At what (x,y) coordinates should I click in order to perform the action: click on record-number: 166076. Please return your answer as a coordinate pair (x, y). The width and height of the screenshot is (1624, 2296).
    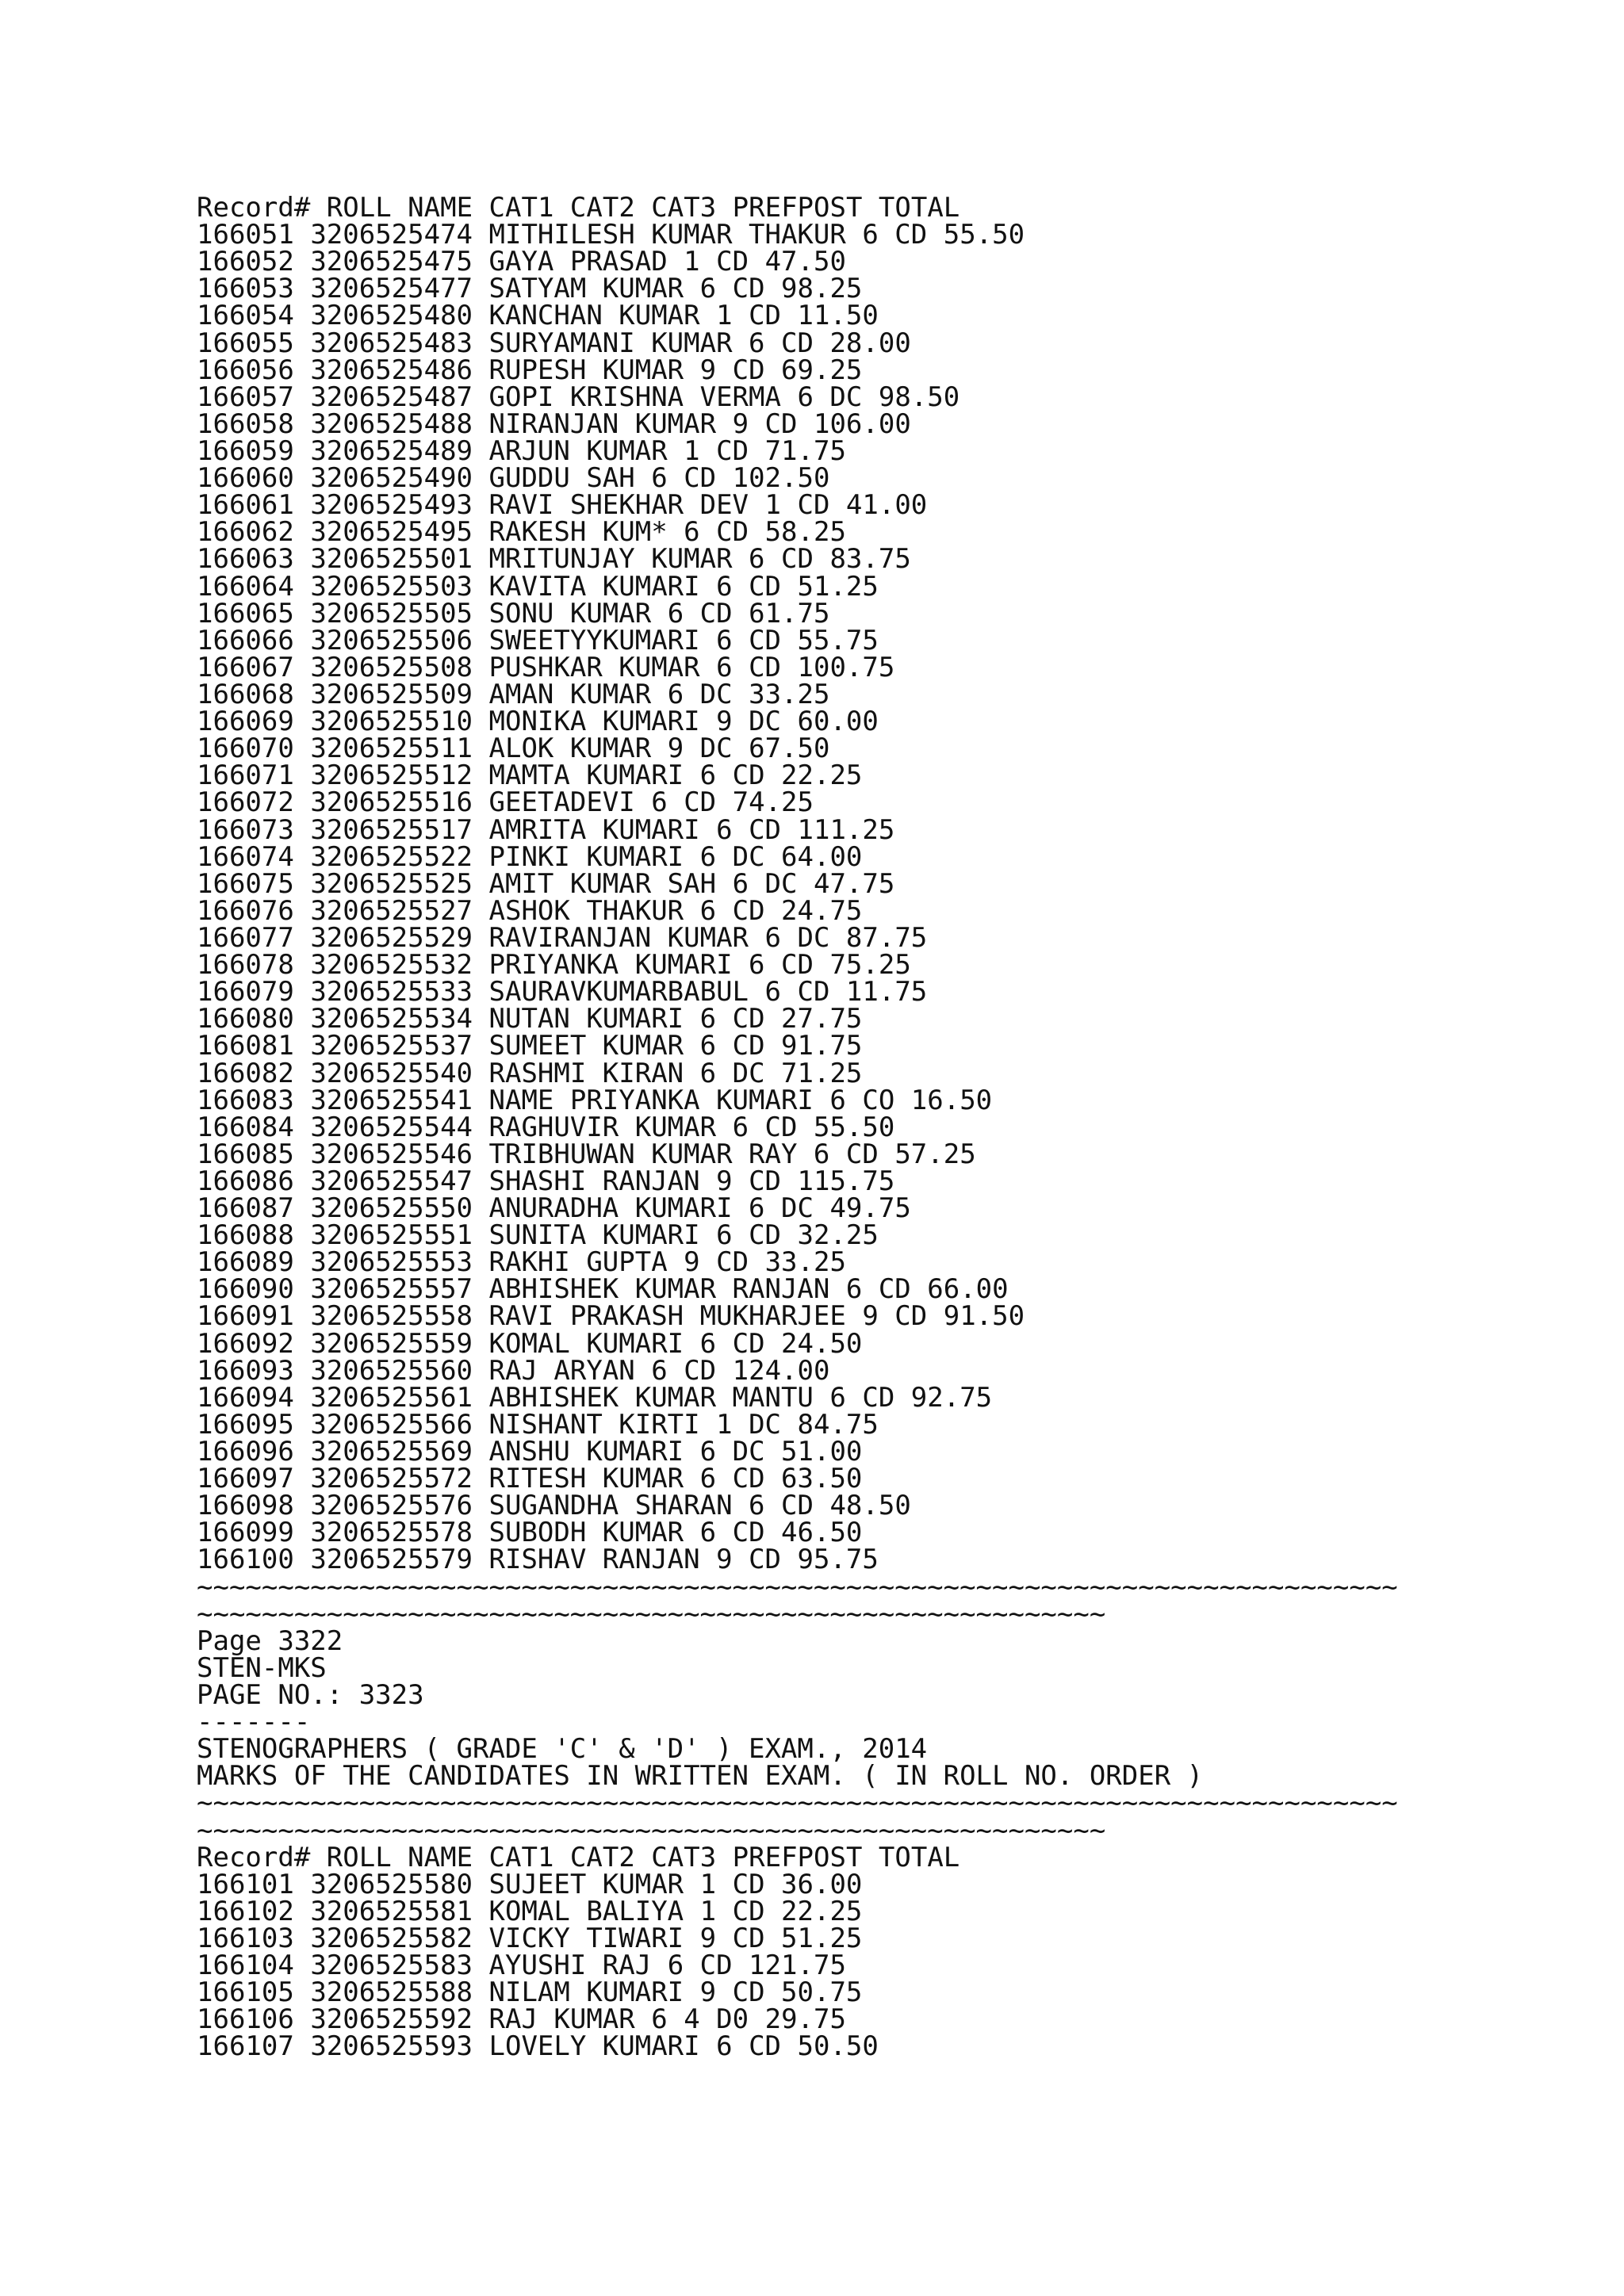
    Looking at the image, I should click on (245, 911).